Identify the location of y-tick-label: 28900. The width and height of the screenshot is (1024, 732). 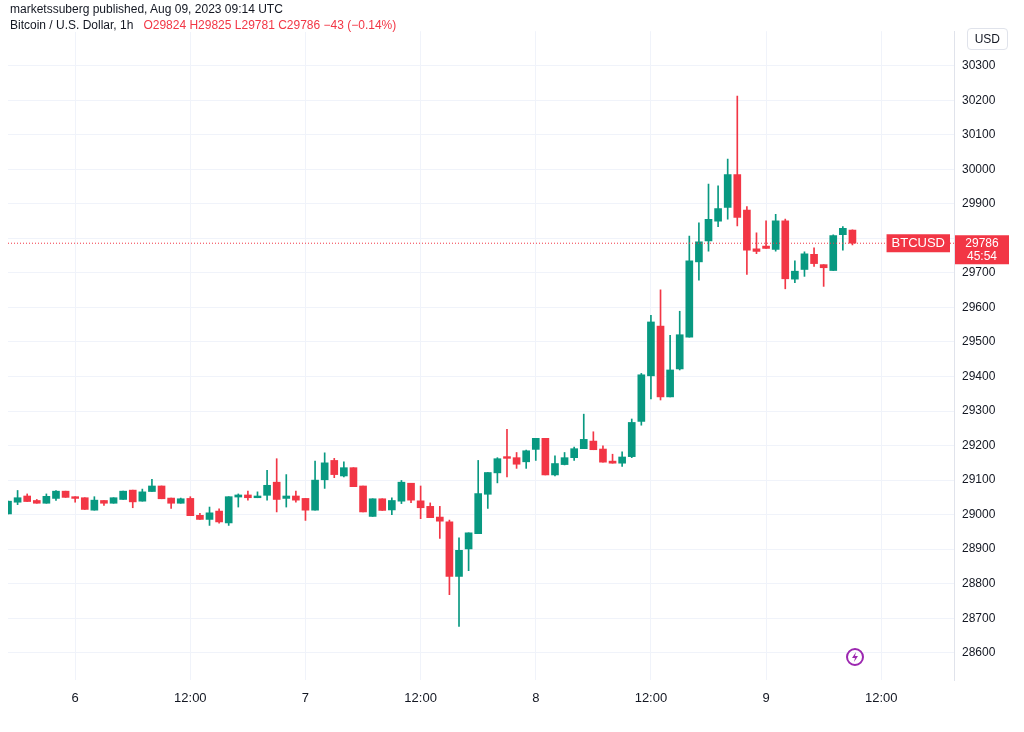
(979, 548).